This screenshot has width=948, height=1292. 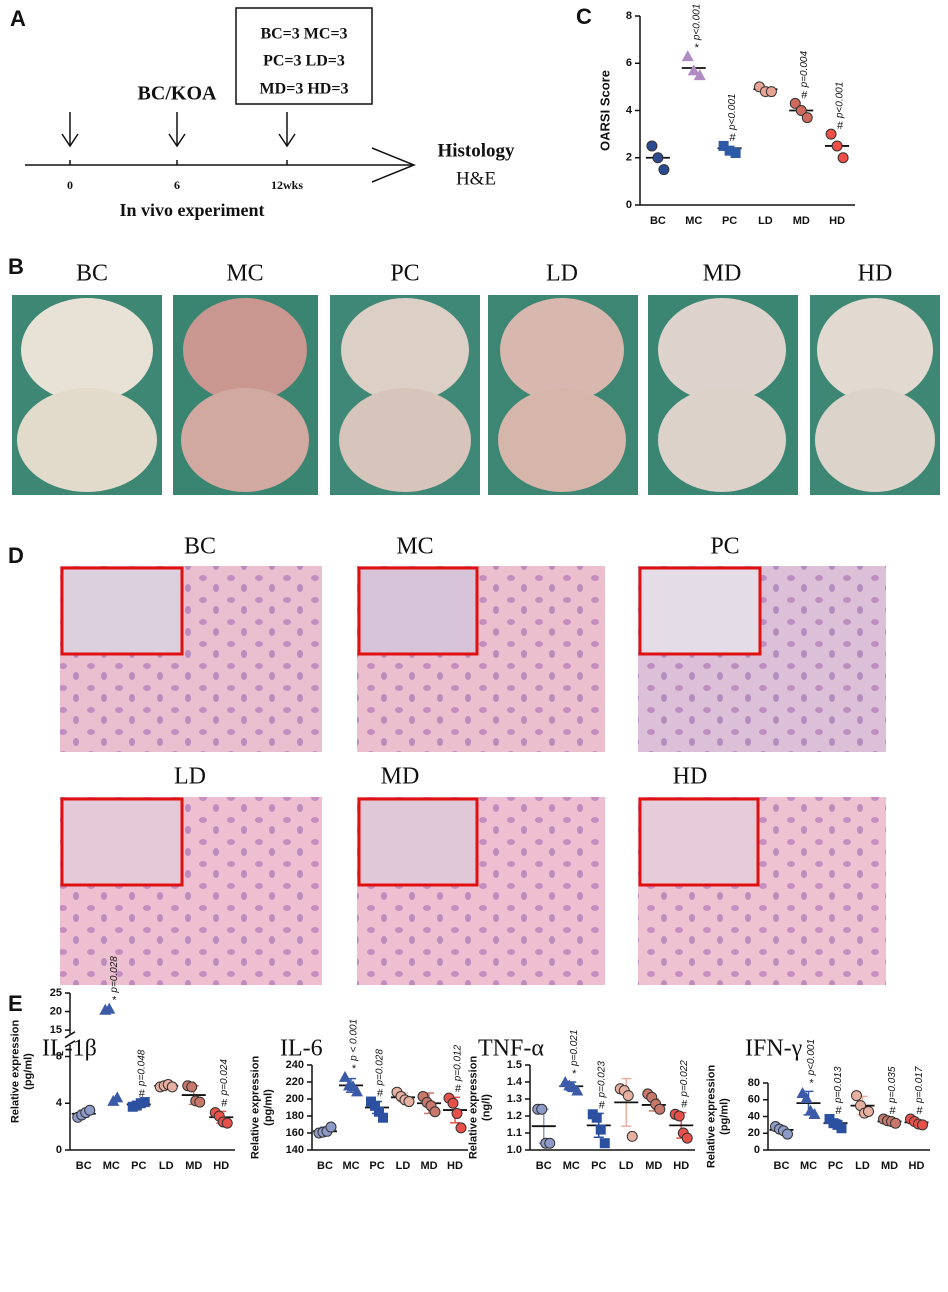 I want to click on x-tick-label: LD, so click(x=166, y=1166).